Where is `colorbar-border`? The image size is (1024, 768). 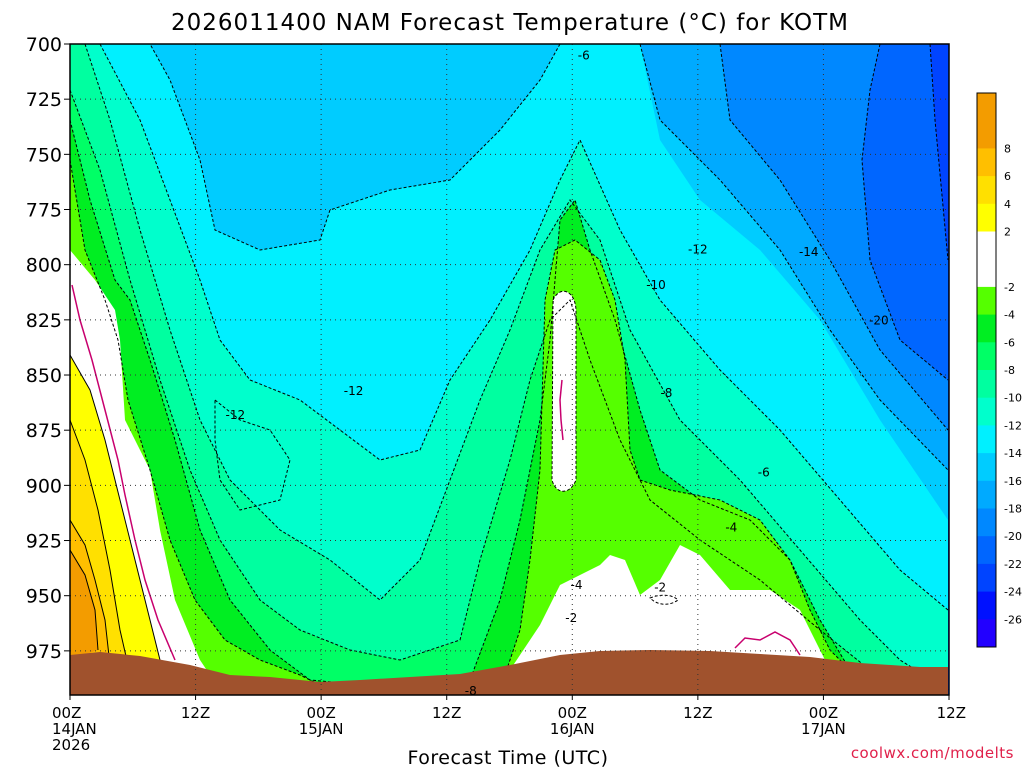 colorbar-border is located at coordinates (986, 370).